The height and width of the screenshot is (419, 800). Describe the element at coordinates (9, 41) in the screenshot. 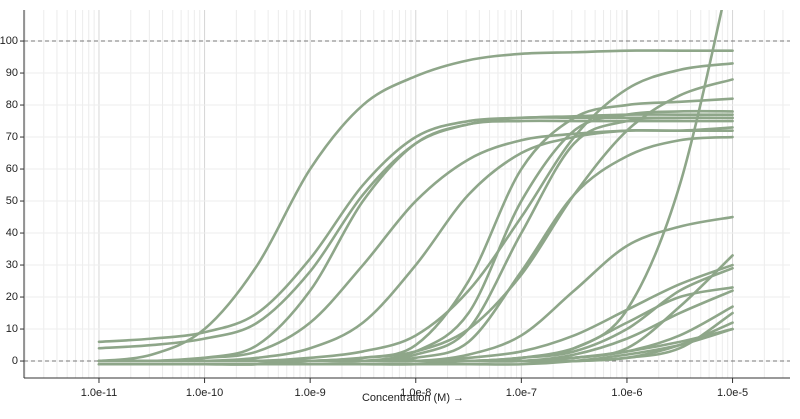

I see `y-tick-label: 100` at that location.